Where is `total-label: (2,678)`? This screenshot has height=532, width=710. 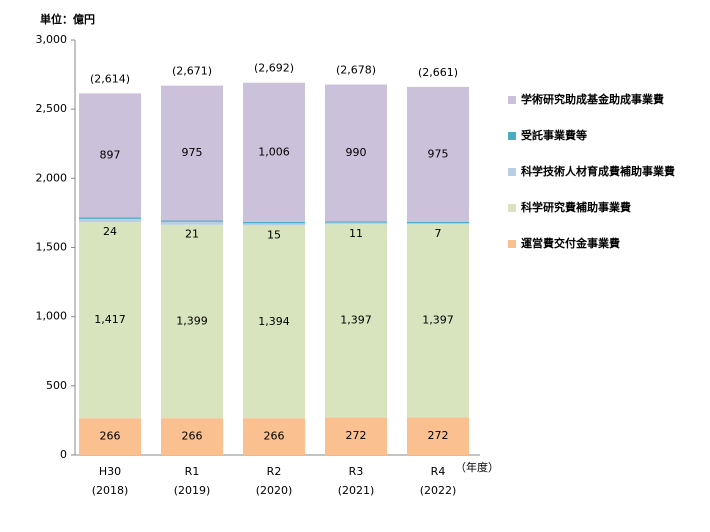
total-label: (2,678) is located at coordinates (356, 70).